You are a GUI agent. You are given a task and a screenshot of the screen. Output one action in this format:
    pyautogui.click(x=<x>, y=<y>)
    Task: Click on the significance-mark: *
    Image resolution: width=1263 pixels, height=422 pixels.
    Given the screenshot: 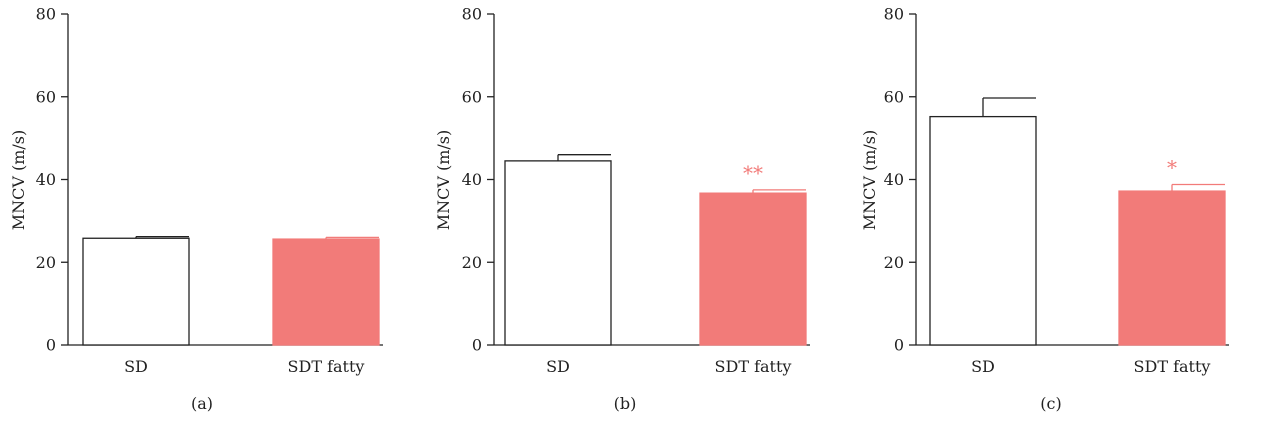 What is the action you would take?
    pyautogui.click(x=1172, y=167)
    